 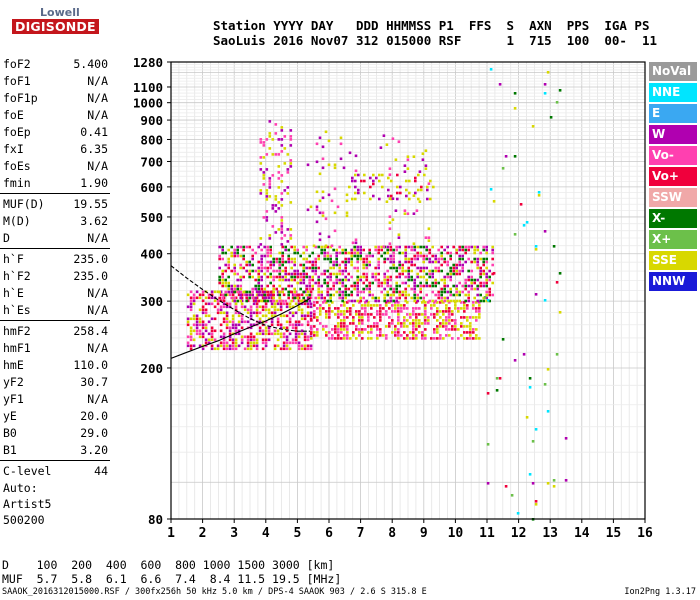 I want to click on parameter-row: hmF1 N/A, so click(x=56, y=348).